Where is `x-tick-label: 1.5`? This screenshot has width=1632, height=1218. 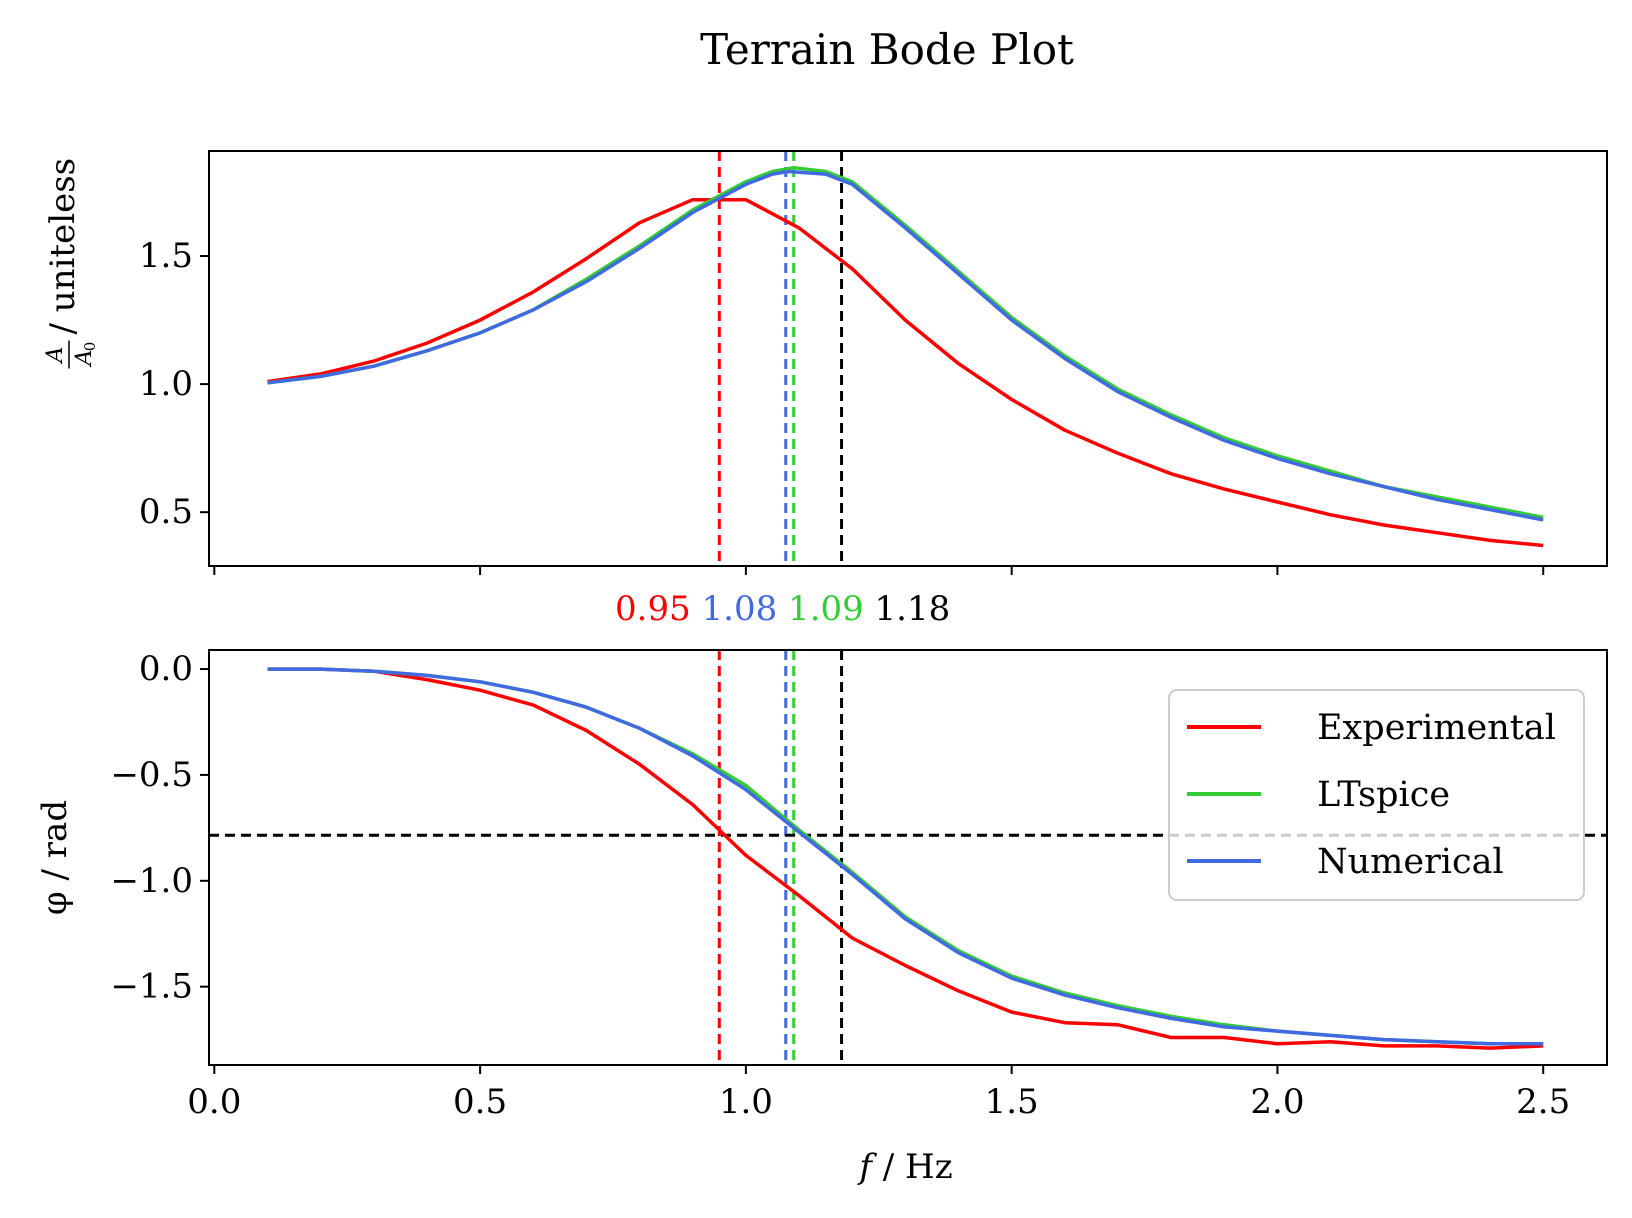
x-tick-label: 1.5 is located at coordinates (1012, 1102).